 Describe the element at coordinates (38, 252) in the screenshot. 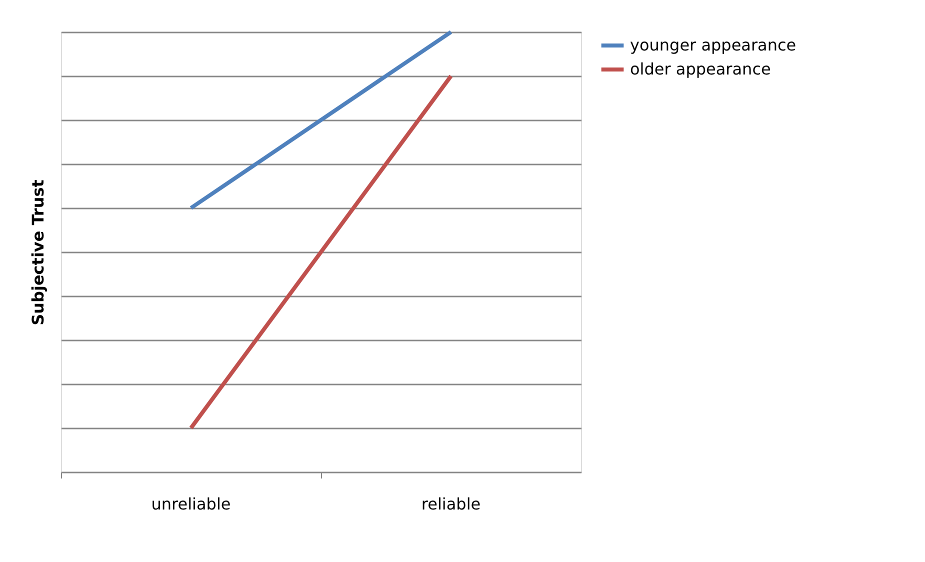

I see `y-axis-title: Subjective Trust` at that location.